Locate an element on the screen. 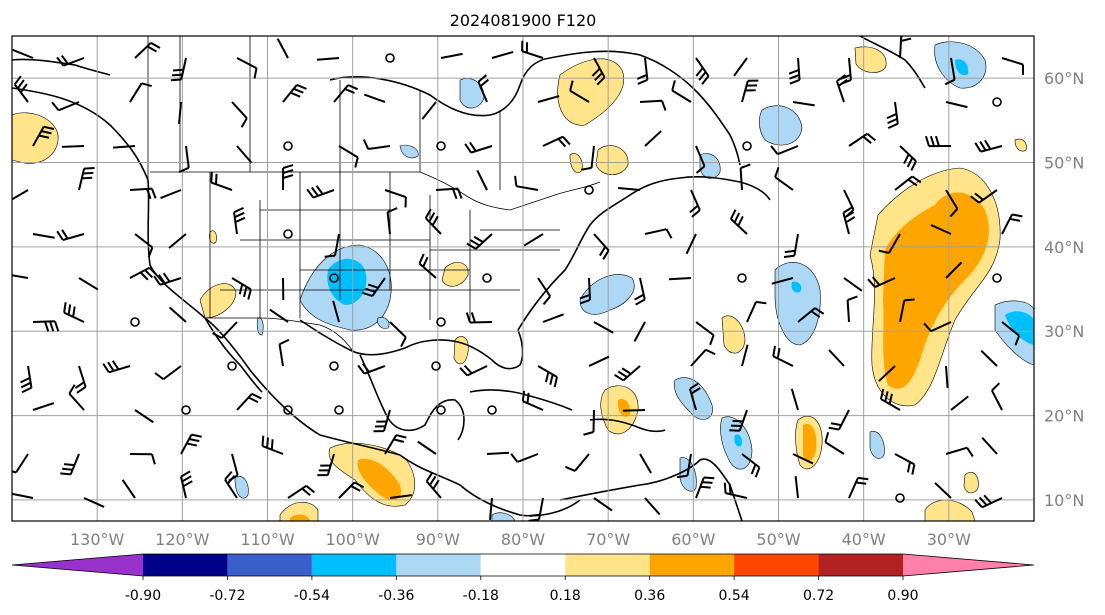 The image size is (1105, 615). longitude-label: 80°W is located at coordinates (523, 539).